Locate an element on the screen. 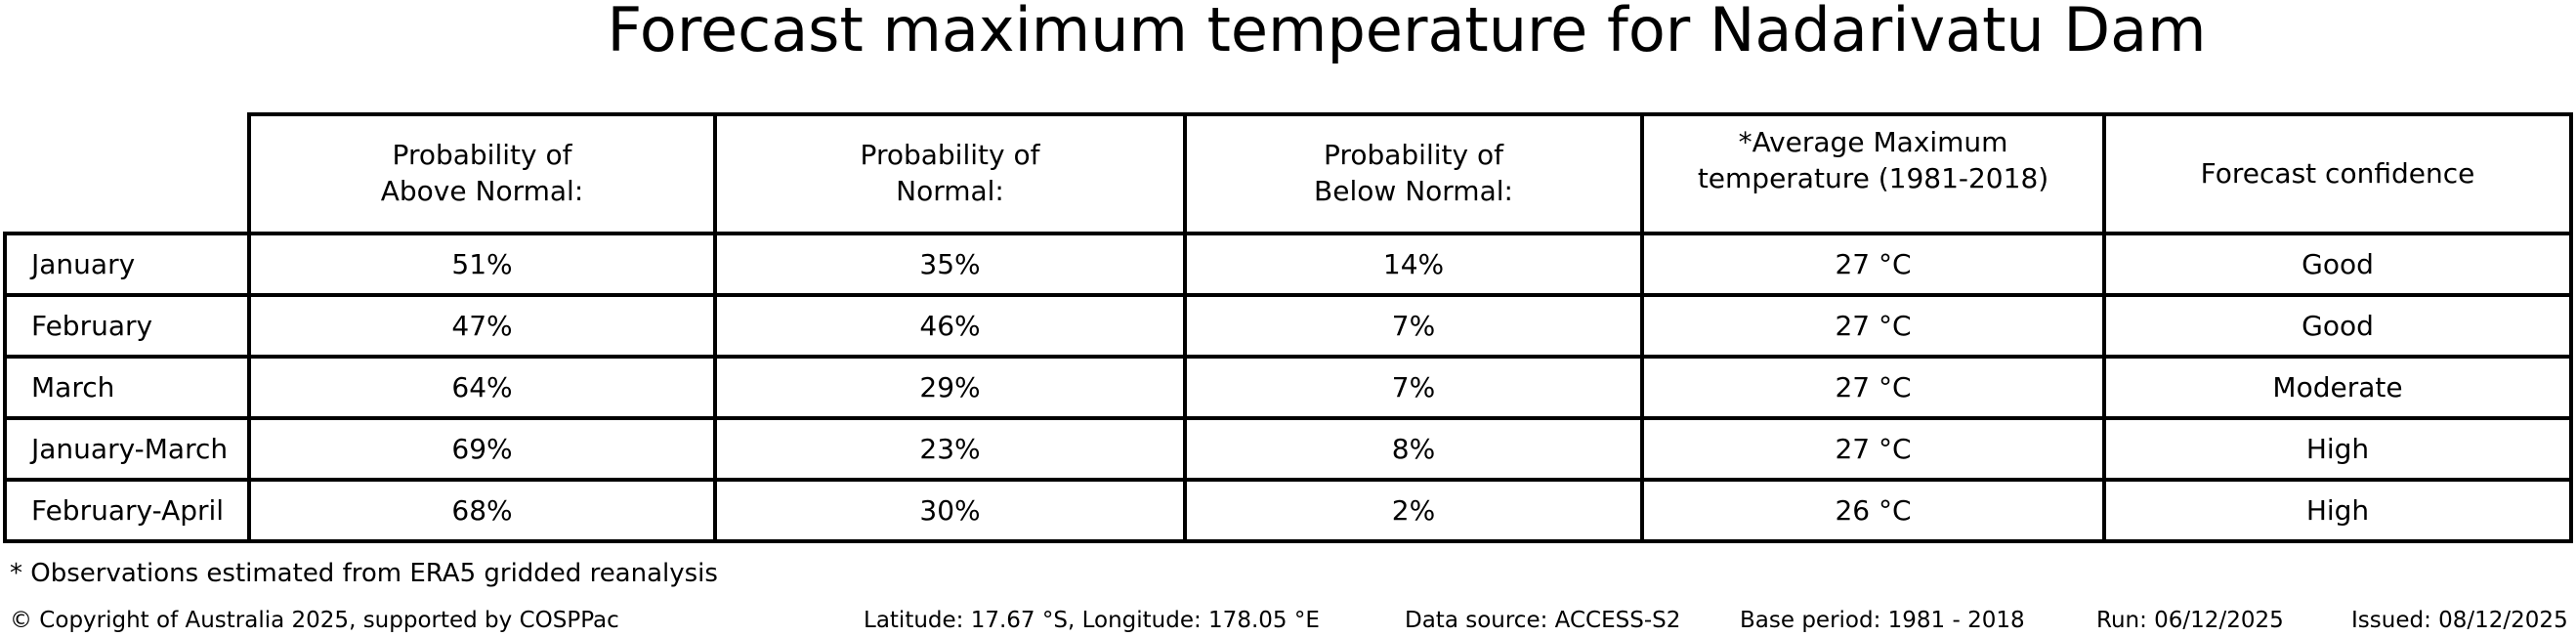 This screenshot has height=637, width=2576. corner-empty-cell is located at coordinates (127, 174).